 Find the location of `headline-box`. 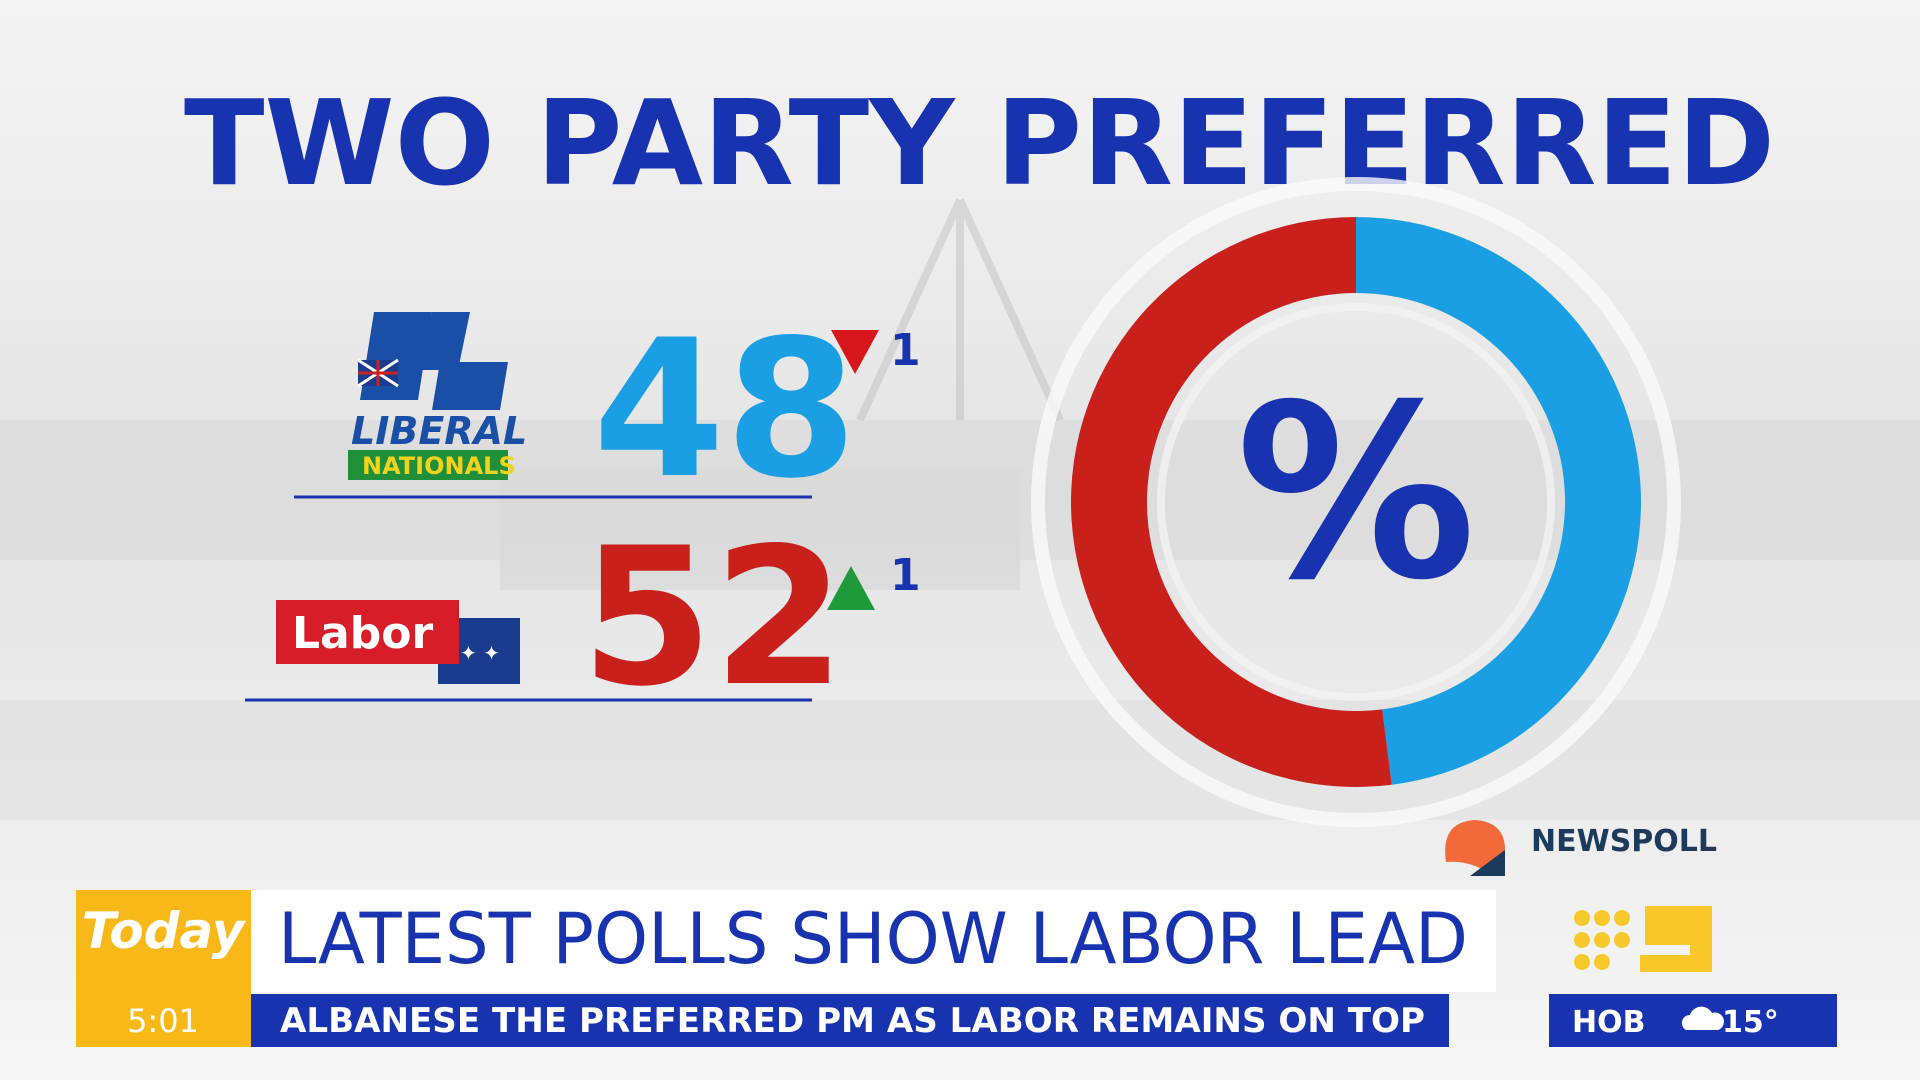

headline-box is located at coordinates (873, 941).